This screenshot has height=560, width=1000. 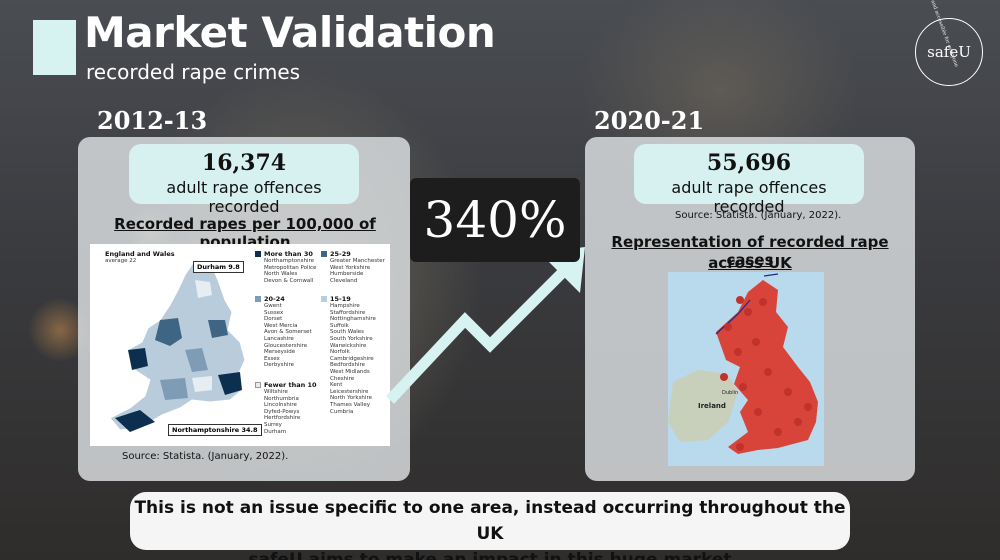 What do you see at coordinates (649, 120) in the screenshot?
I see `year-right: 2020-21` at bounding box center [649, 120].